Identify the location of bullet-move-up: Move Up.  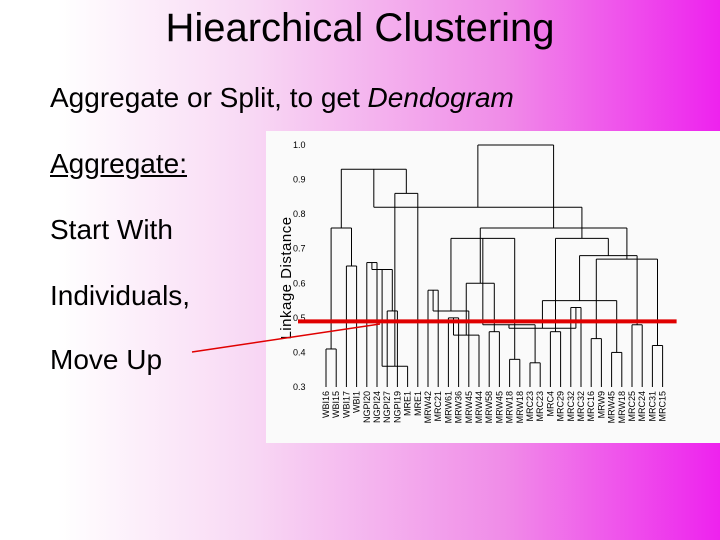
(106, 359).